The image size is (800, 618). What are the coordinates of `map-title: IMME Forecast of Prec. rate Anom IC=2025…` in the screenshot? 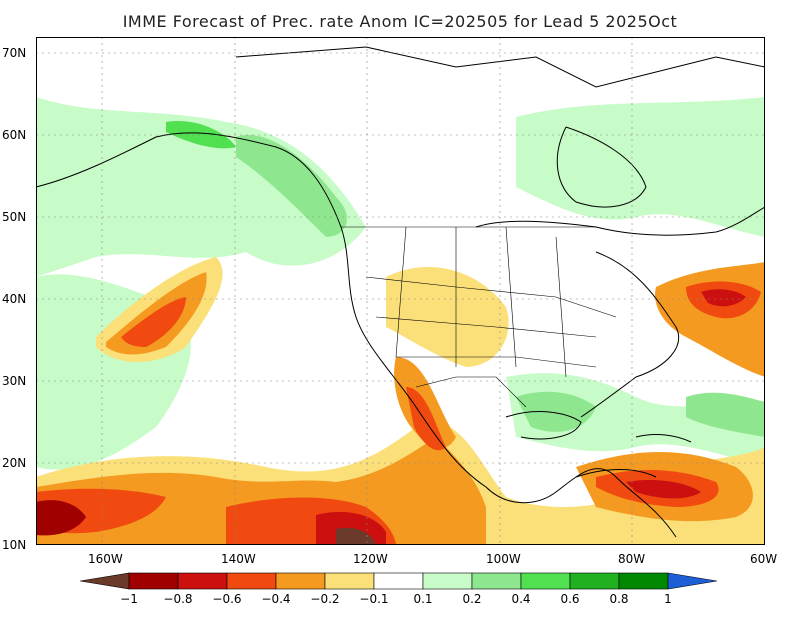 It's located at (400, 21).